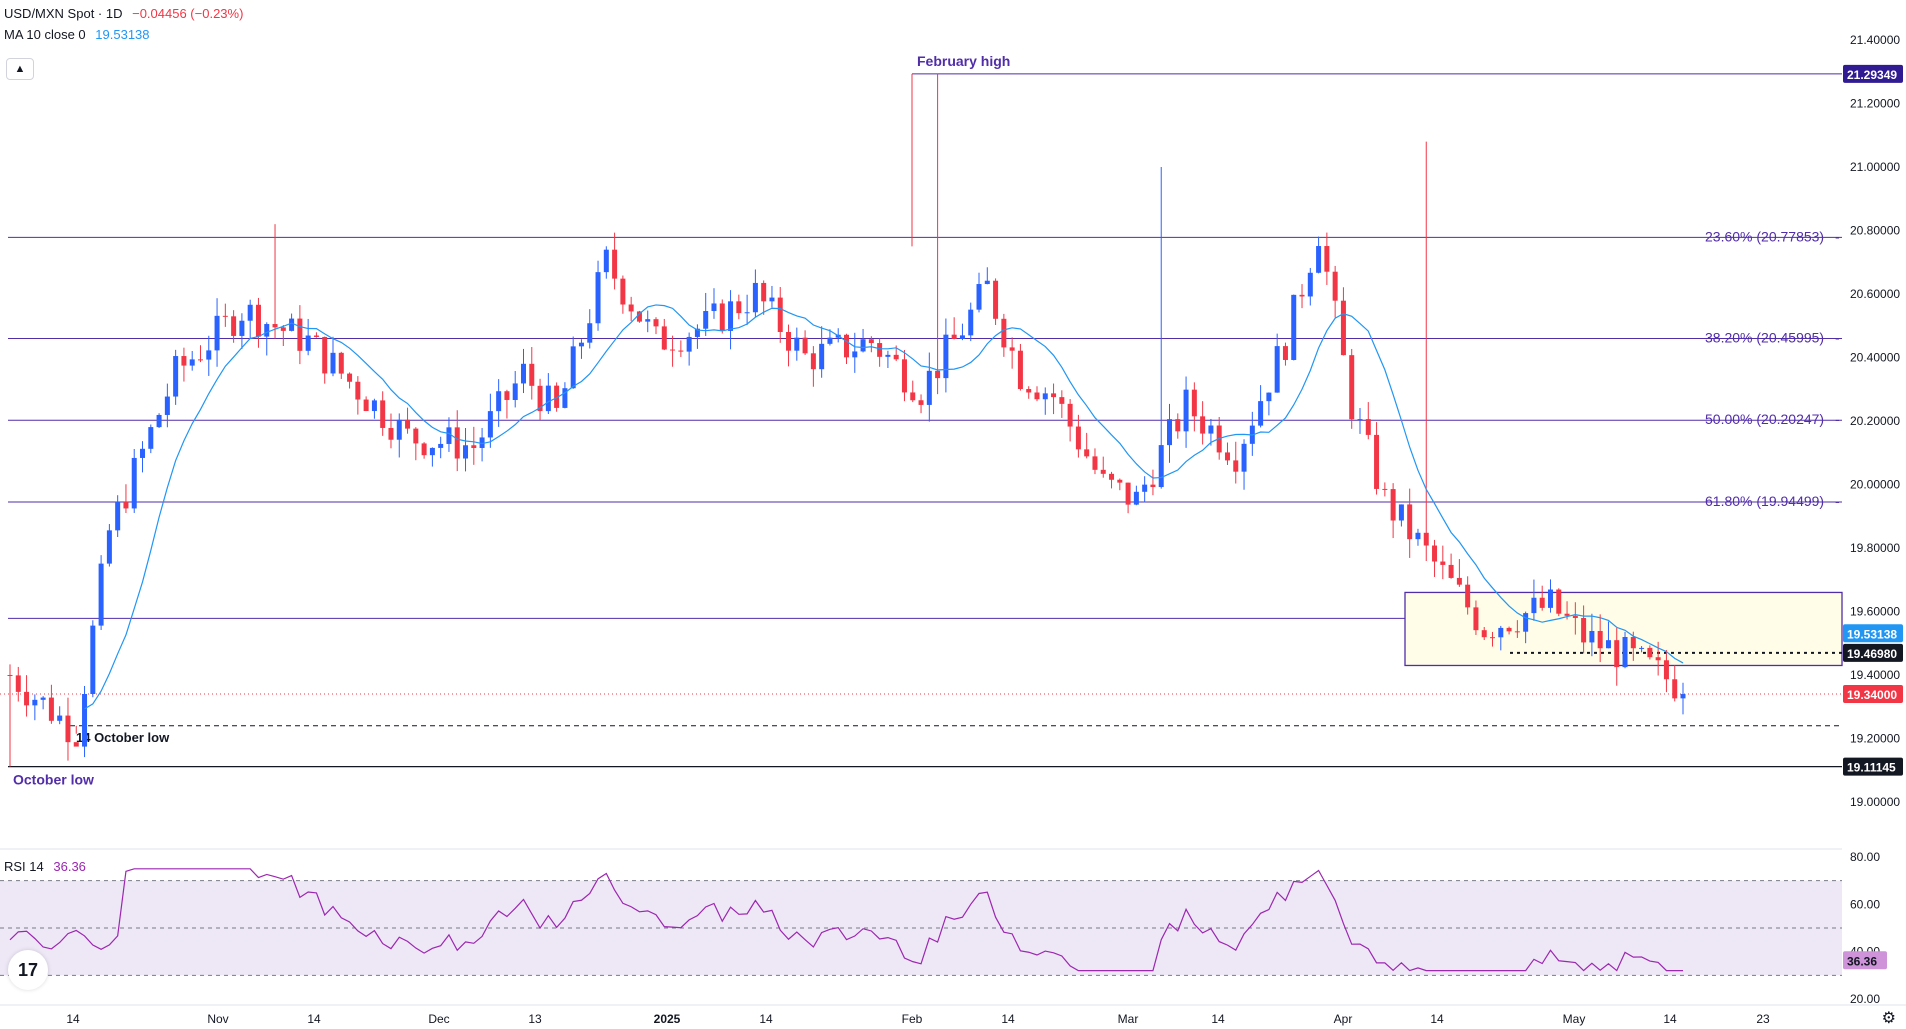  I want to click on symbol-title: USD/MXN Spot · 1D, so click(63, 13).